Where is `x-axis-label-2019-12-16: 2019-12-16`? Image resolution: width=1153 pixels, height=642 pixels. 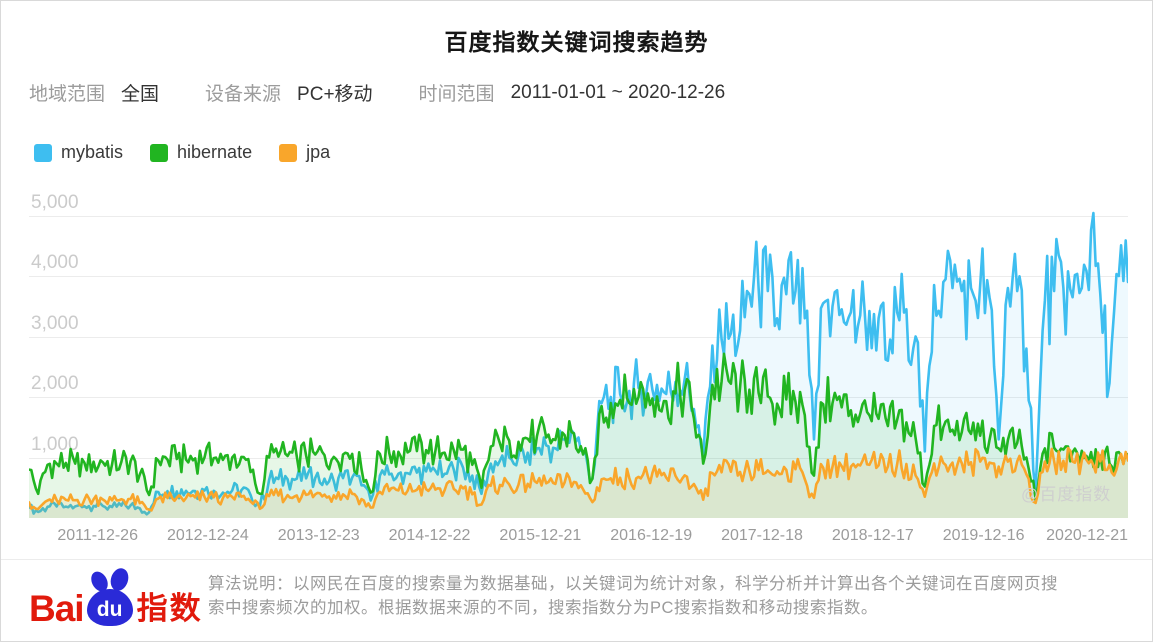
x-axis-label-2019-12-16: 2019-12-16 is located at coordinates (983, 535).